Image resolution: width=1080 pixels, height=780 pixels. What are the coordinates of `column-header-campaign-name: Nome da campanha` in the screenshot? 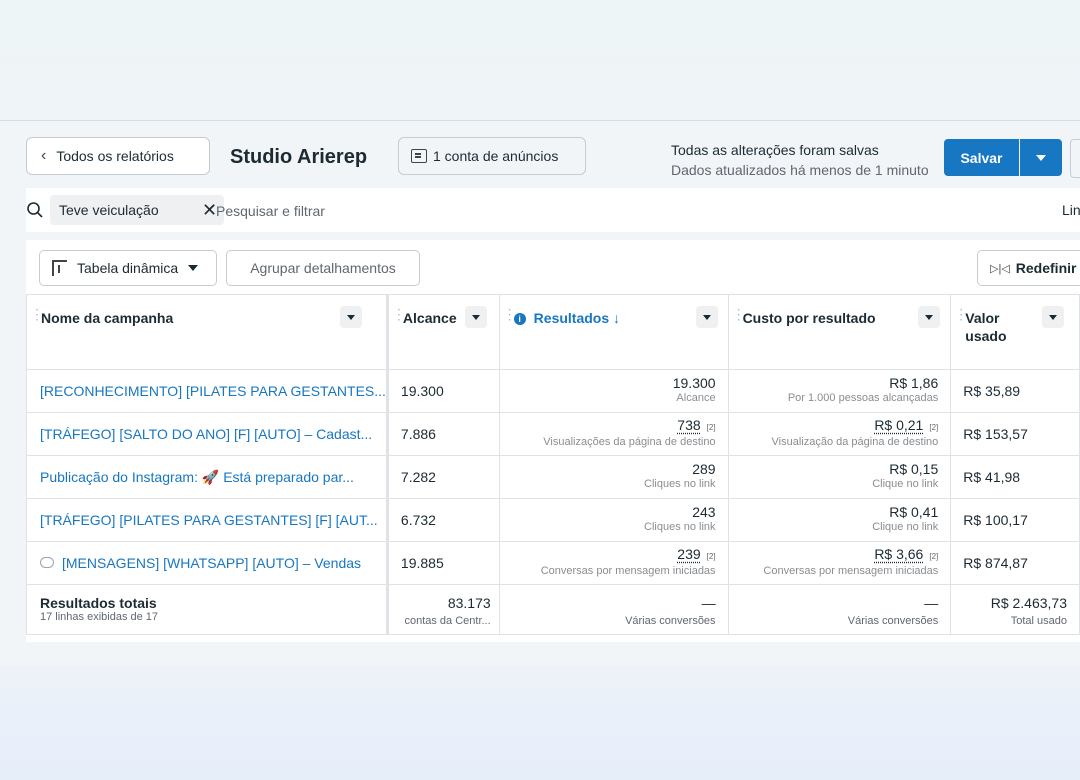 It's located at (207, 332).